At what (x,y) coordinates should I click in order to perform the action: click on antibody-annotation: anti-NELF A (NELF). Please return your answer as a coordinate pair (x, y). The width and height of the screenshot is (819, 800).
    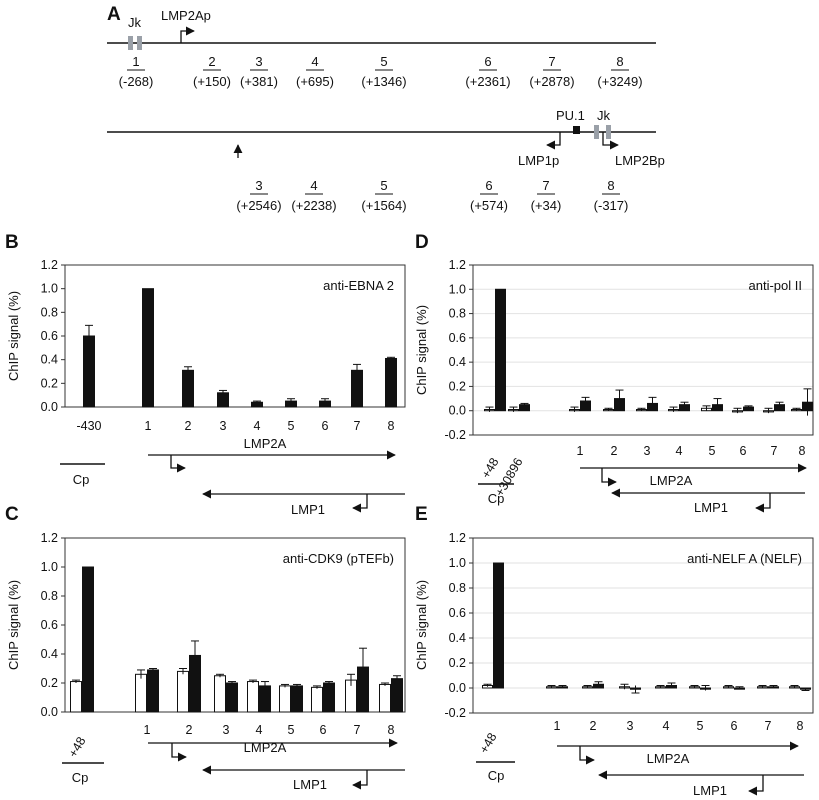
    Looking at the image, I should click on (744, 558).